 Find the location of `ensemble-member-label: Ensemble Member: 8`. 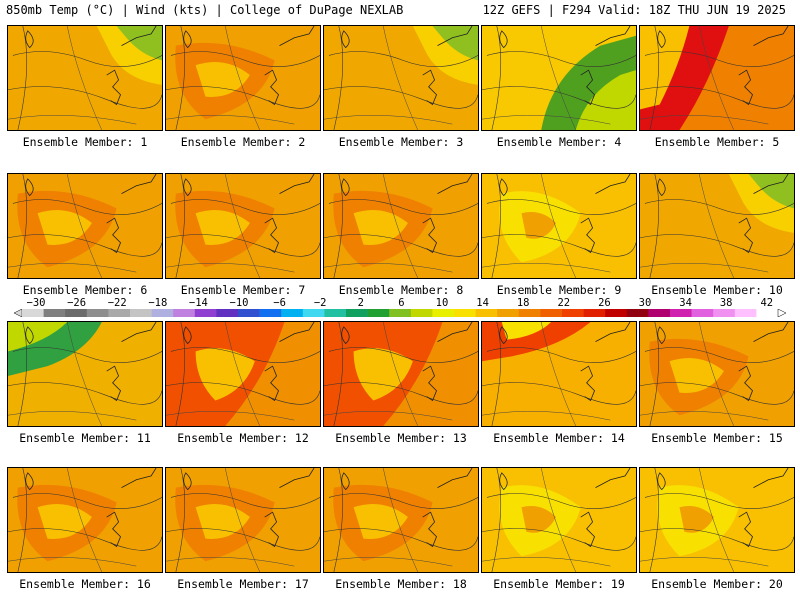

ensemble-member-label: Ensemble Member: 8 is located at coordinates (401, 290).